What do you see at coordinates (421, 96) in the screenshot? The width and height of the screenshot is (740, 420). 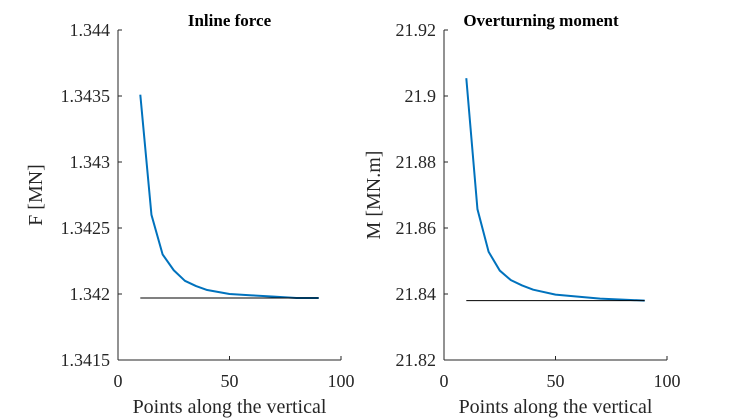 I see `y-tick-label: 21.9` at bounding box center [421, 96].